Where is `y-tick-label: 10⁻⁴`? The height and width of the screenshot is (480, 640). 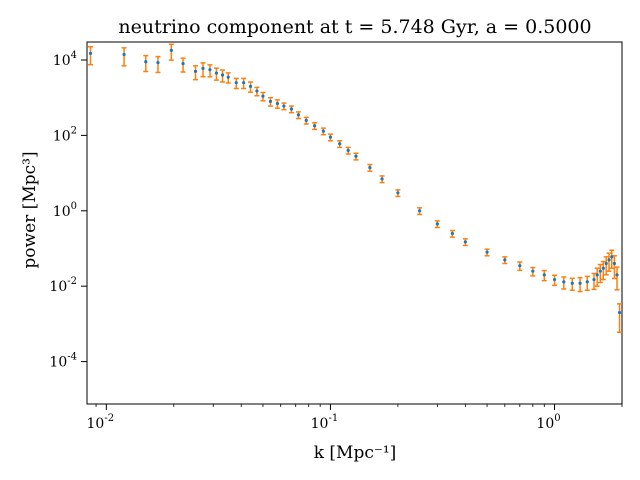
y-tick-label: 10⁻⁴ is located at coordinates (63, 361).